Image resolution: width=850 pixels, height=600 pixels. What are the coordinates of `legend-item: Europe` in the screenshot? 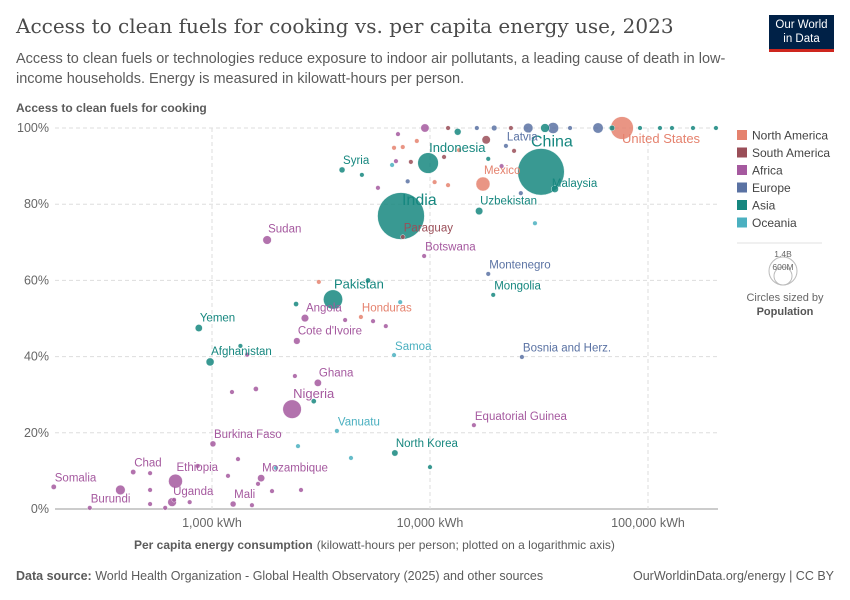 It's located at (764, 188).